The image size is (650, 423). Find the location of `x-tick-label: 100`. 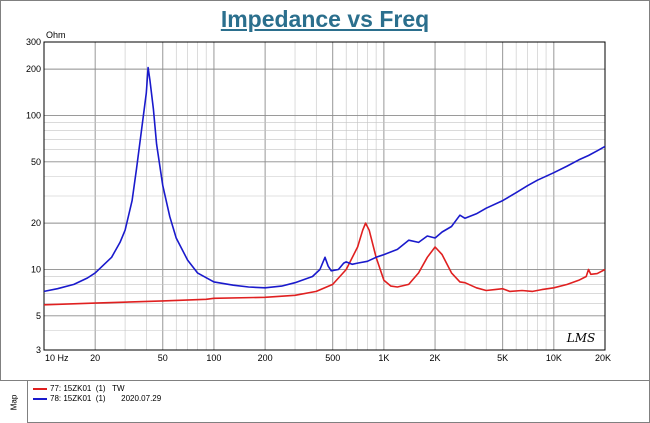

x-tick-label: 100 is located at coordinates (213, 358).